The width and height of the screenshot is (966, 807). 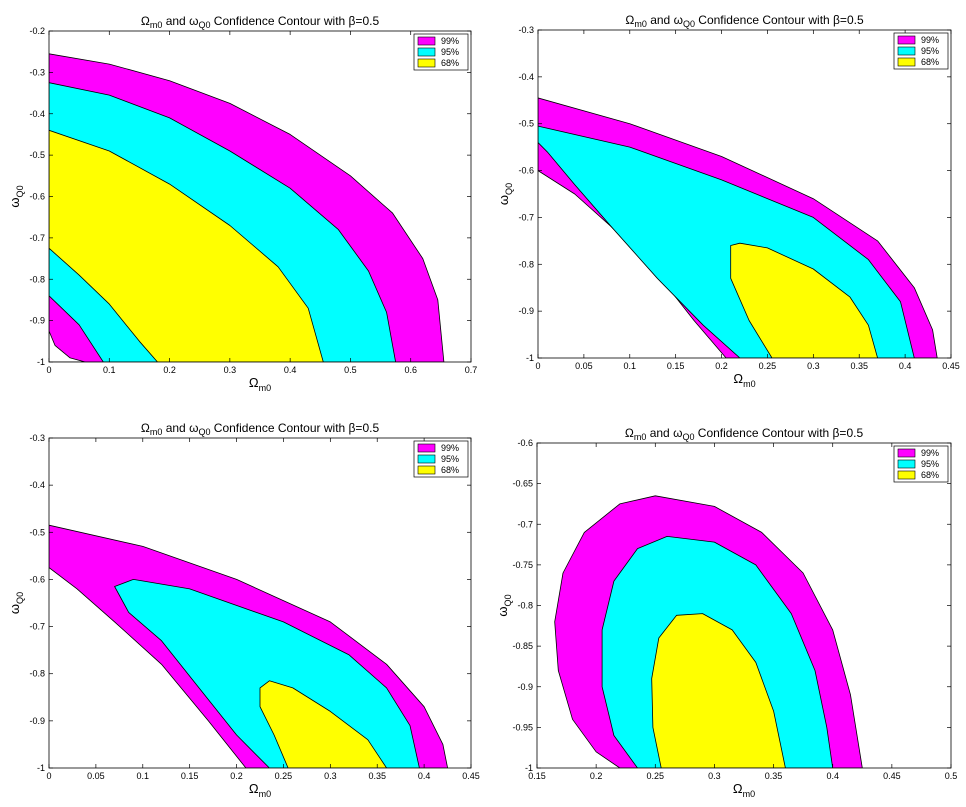 I want to click on y-tick-label: -0.3, so click(x=37, y=72).